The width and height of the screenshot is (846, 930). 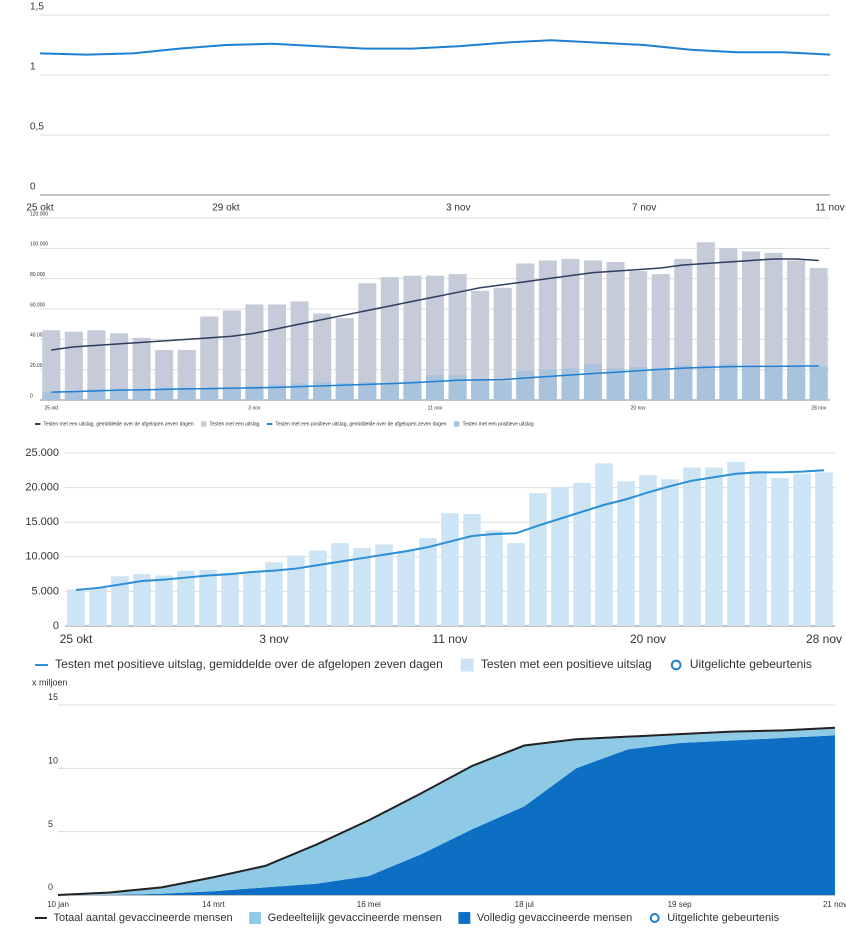 I want to click on y-tick-label: 15.000, so click(x=42, y=522).